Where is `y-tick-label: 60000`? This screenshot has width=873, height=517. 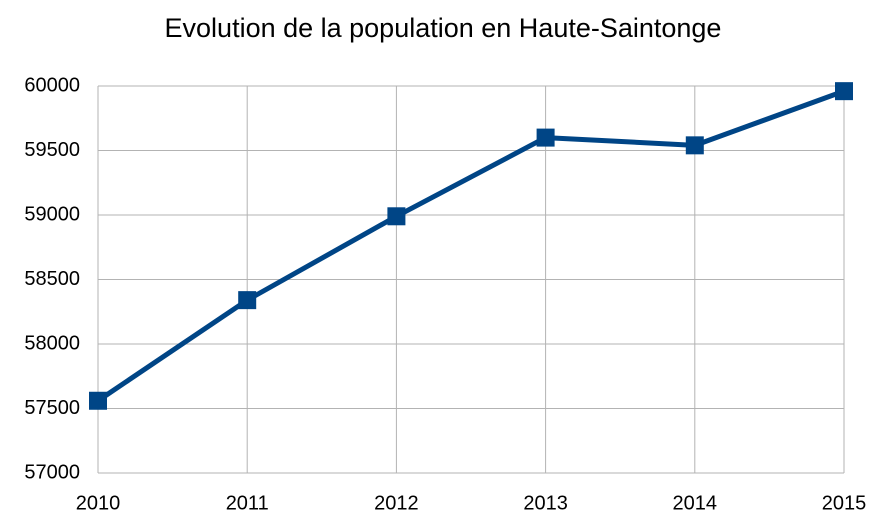
y-tick-label: 60000 is located at coordinates (52, 85).